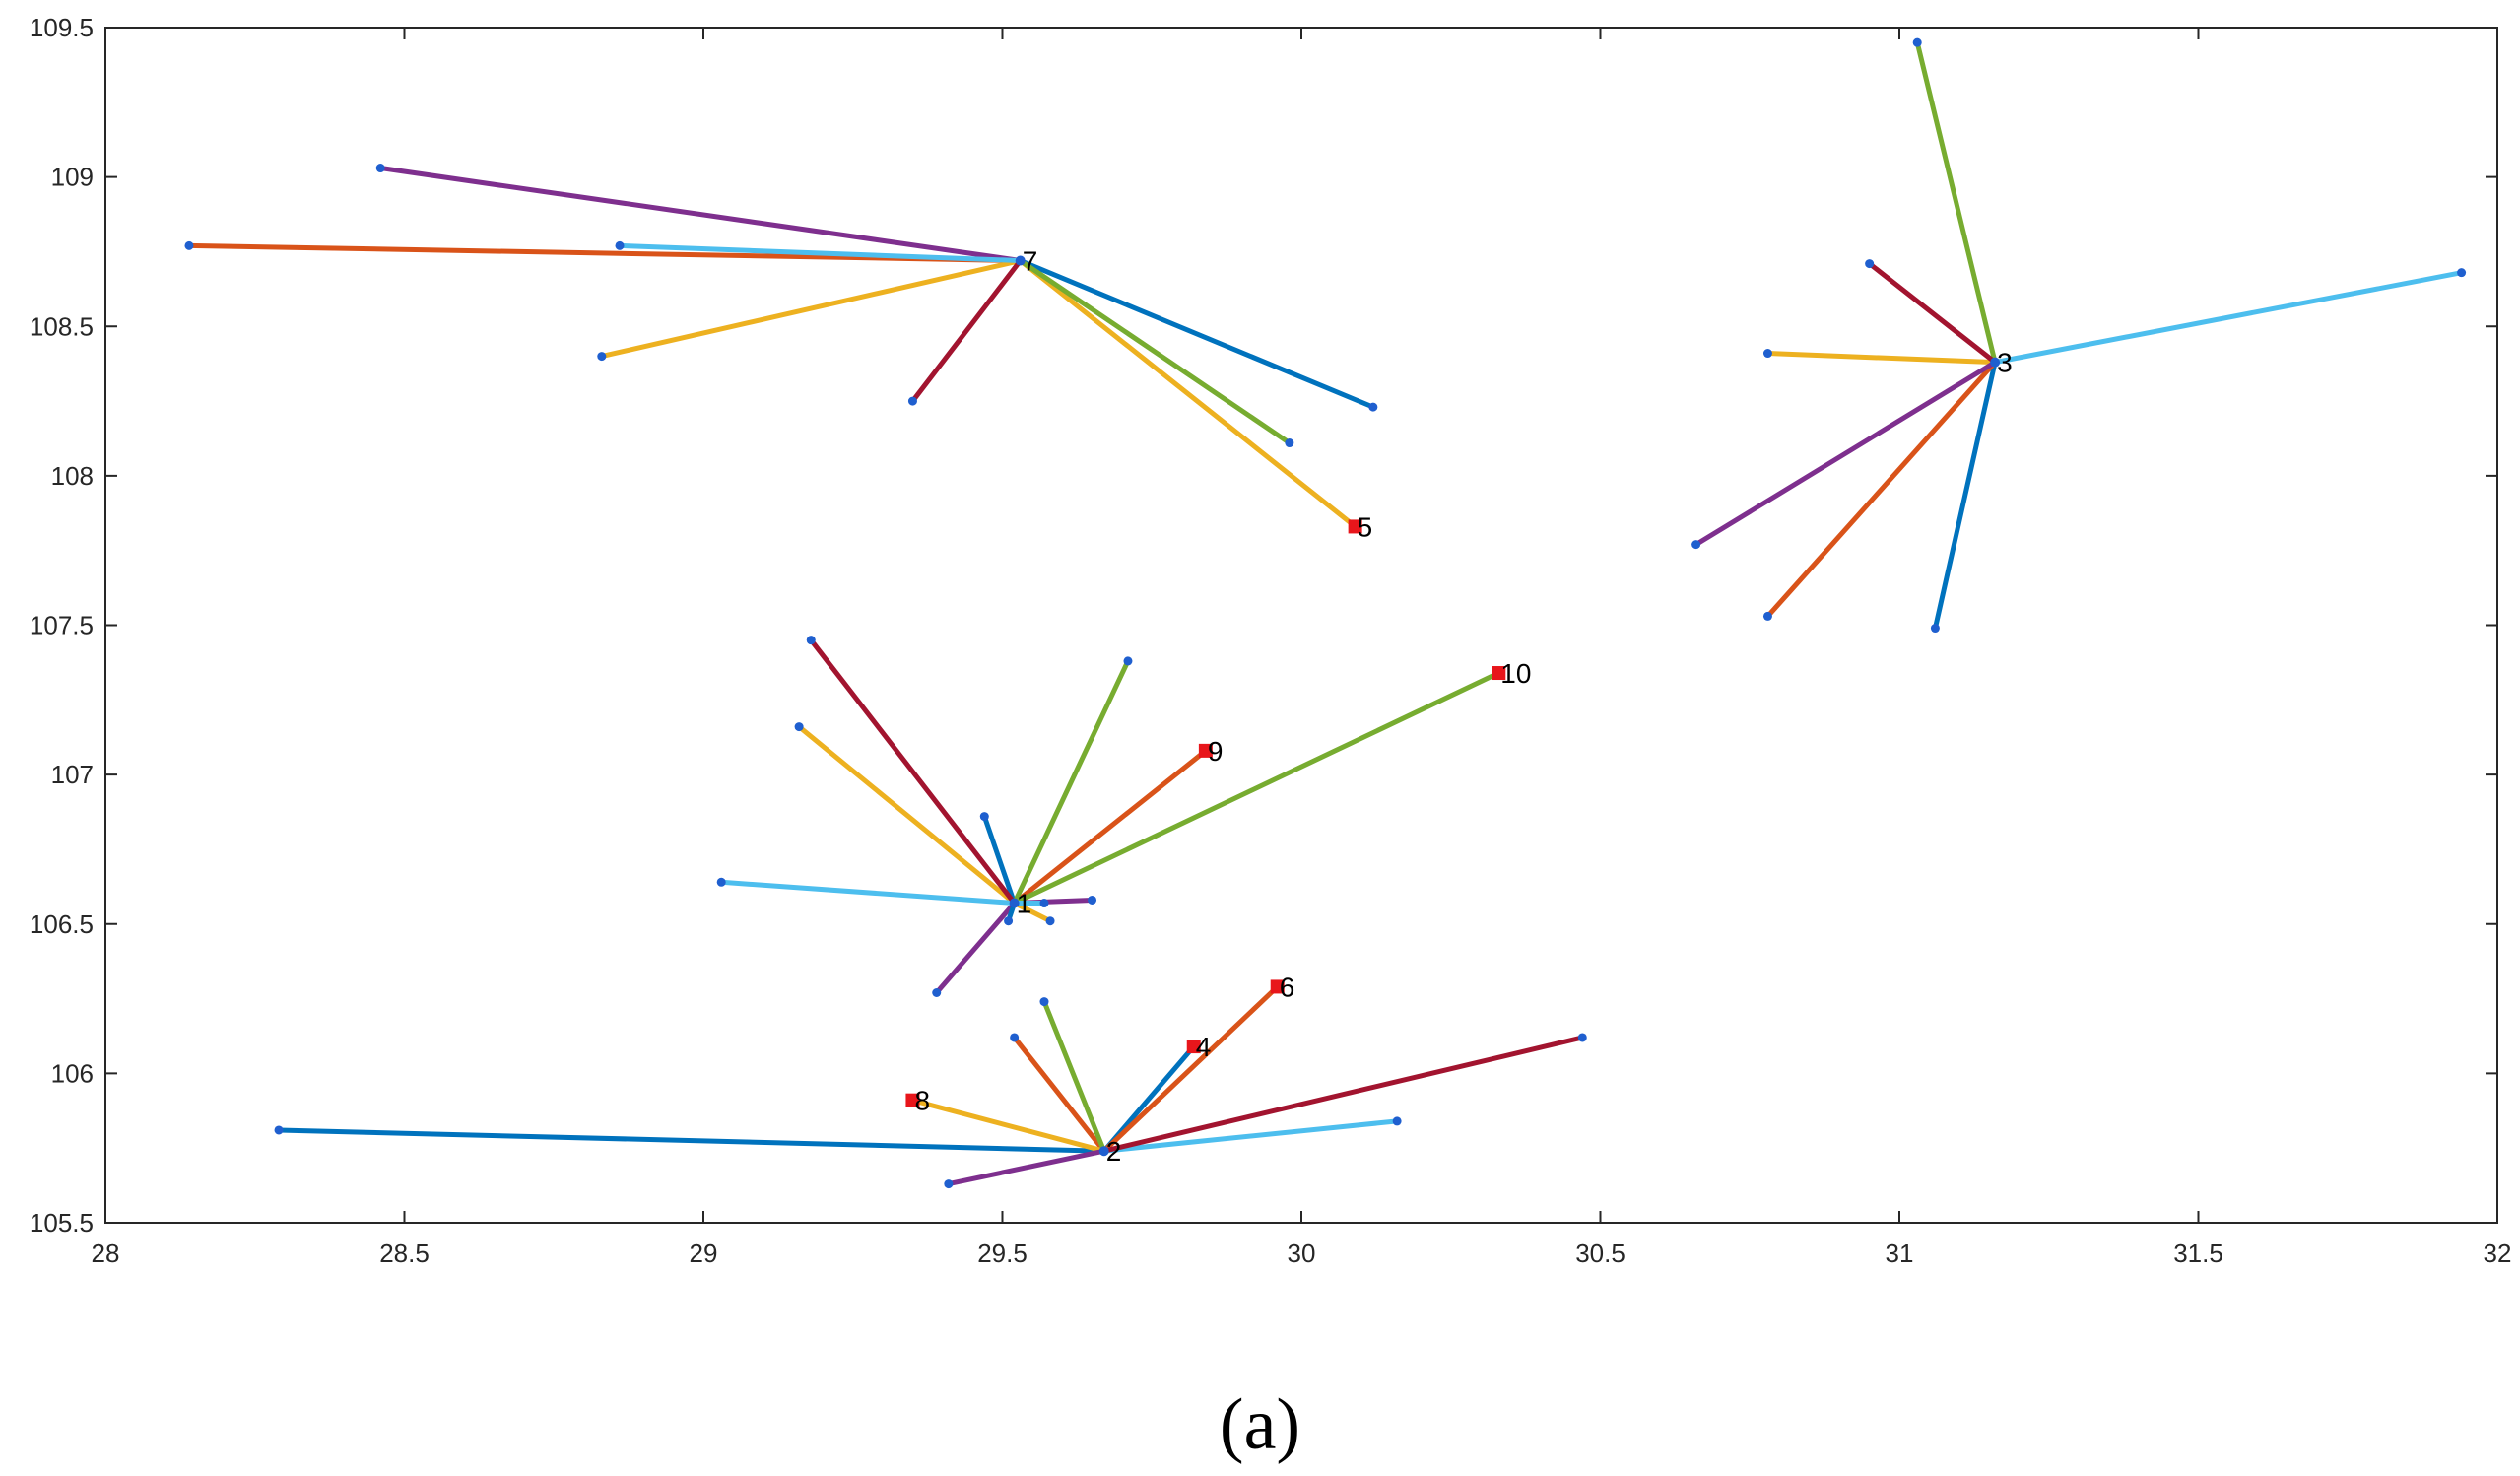  Describe the element at coordinates (1515, 673) in the screenshot. I see `node-label-10: 10` at that location.